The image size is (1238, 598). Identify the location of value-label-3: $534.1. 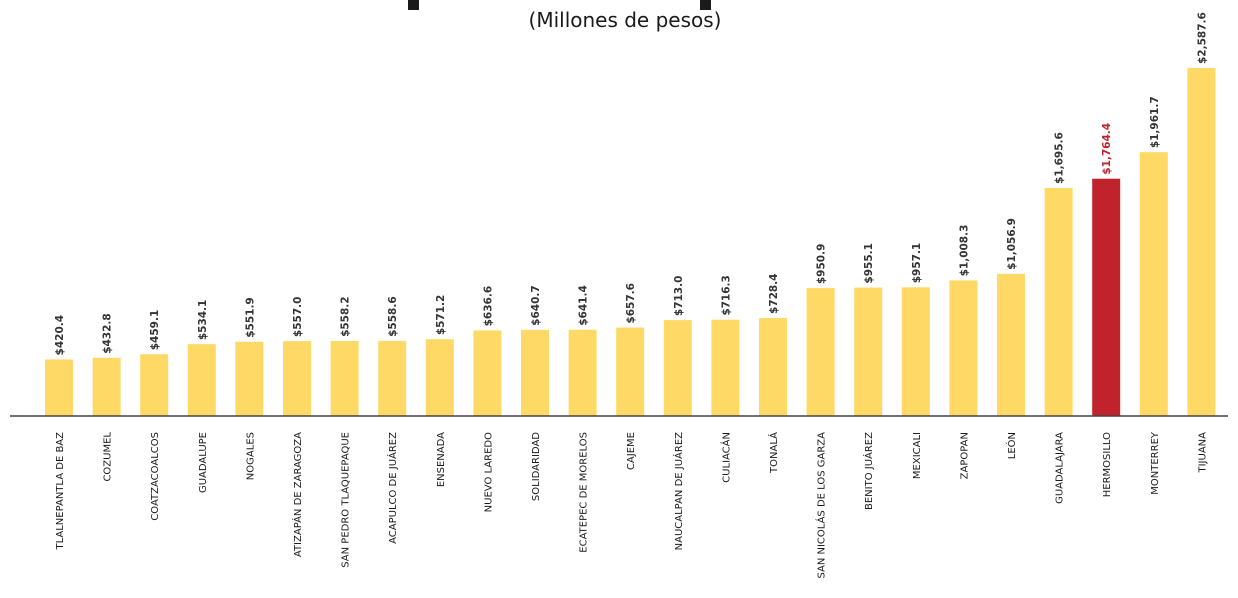
(203, 320).